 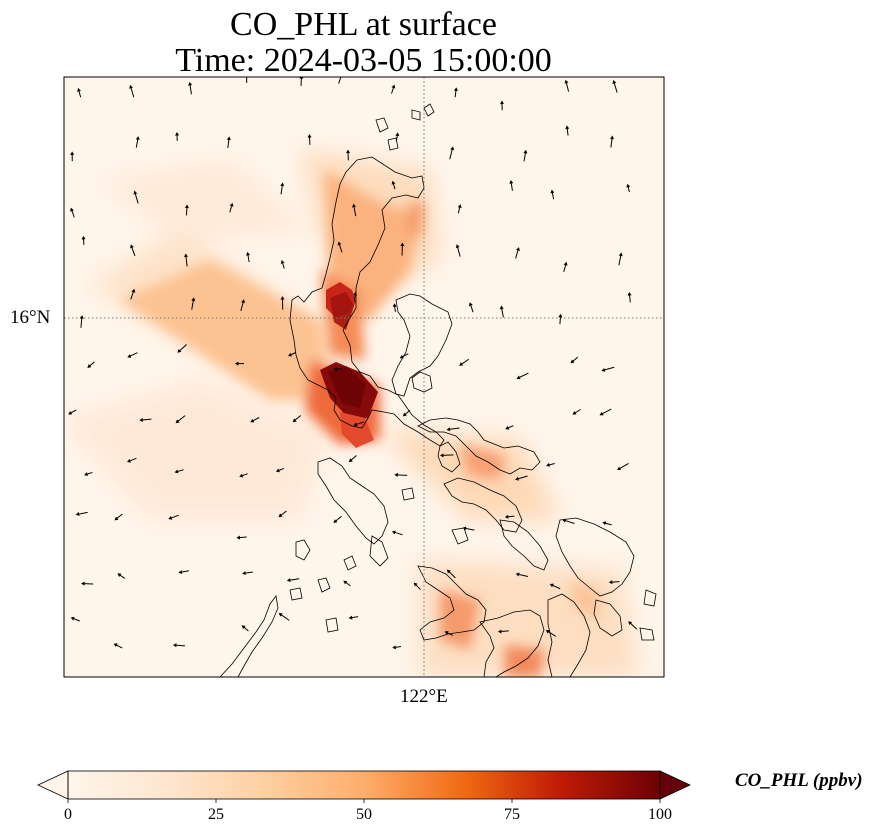 I want to click on colorbar-tick: 75, so click(x=512, y=814).